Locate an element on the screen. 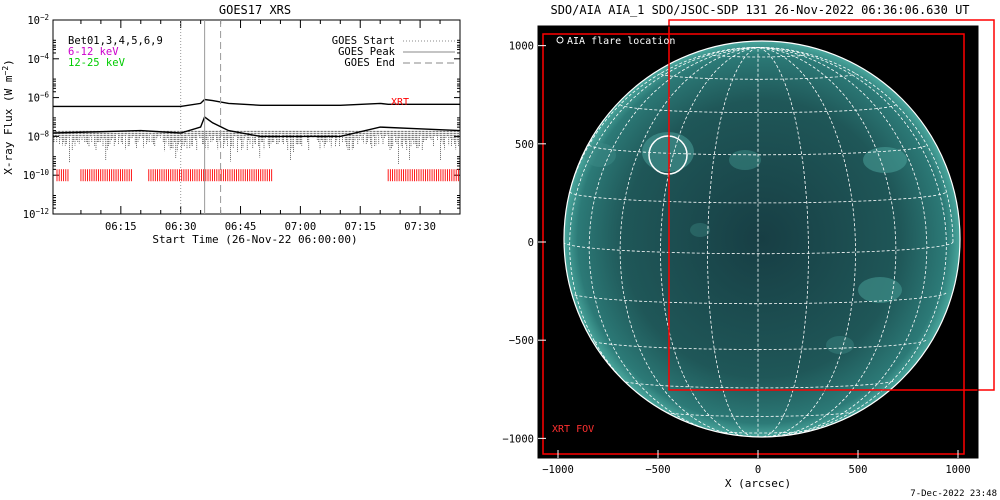 The image size is (1000, 500). noise-spikes is located at coordinates (256, 147).